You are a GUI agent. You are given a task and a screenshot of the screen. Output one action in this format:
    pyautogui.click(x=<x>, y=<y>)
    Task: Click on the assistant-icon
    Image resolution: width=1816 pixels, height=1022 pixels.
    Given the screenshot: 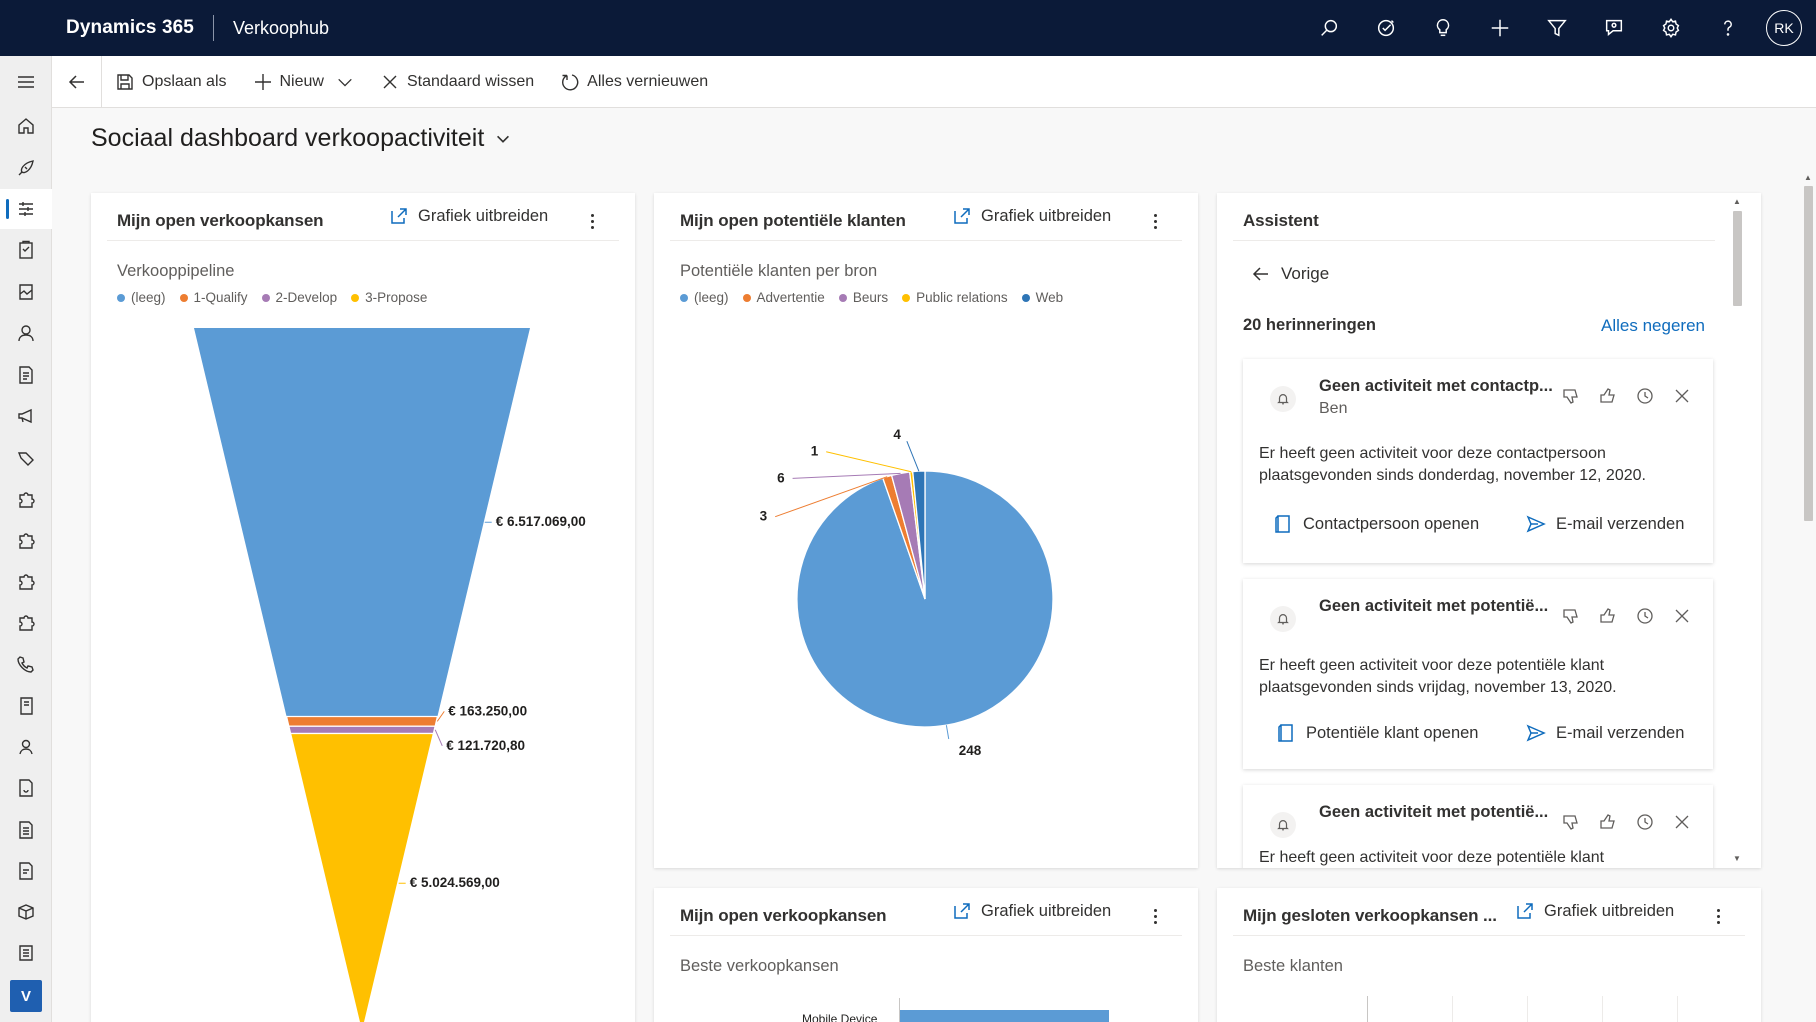 What is the action you would take?
    pyautogui.click(x=1613, y=28)
    